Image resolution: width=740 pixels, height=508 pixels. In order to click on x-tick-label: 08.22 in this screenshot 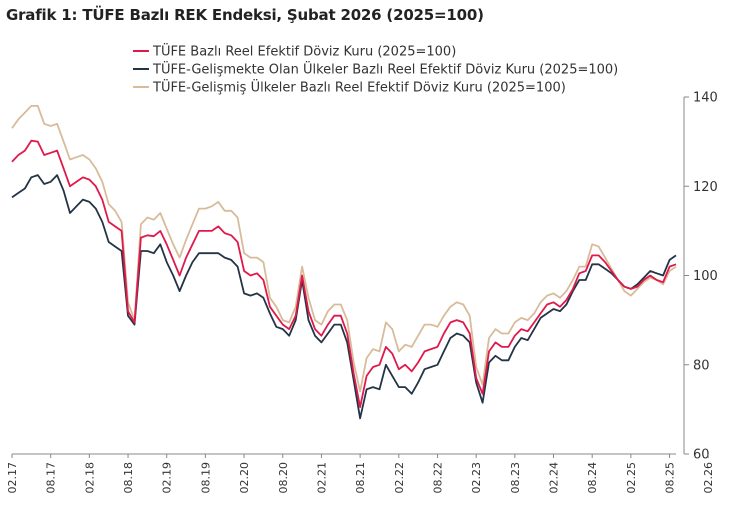, I will do `click(438, 478)`.